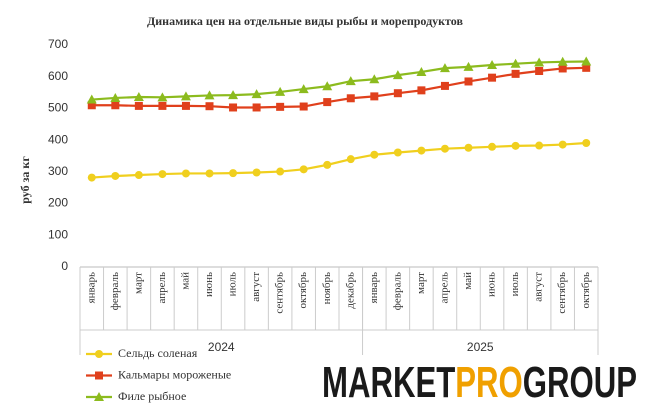 The height and width of the screenshot is (410, 667). What do you see at coordinates (58, 203) in the screenshot?
I see `y-tick-label: 200` at bounding box center [58, 203].